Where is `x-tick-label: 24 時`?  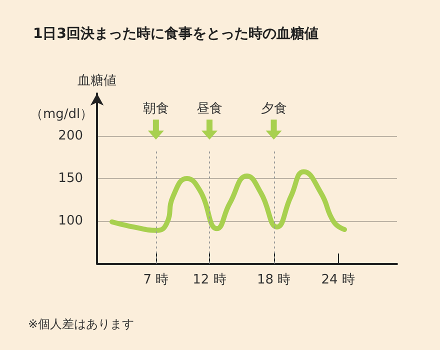
x-tick-label: 24 時 is located at coordinates (338, 280).